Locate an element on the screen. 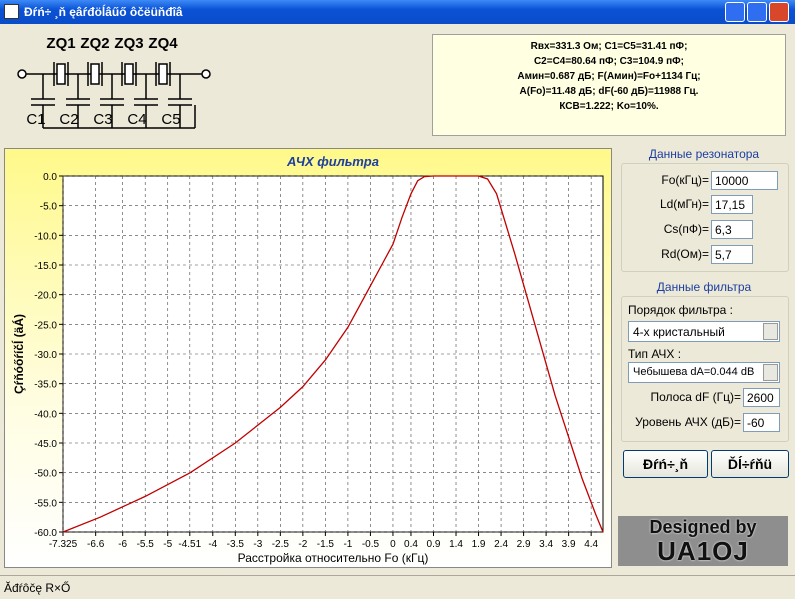 Image resolution: width=795 pixels, height=599 pixels. text-input: 10000 is located at coordinates (744, 180).